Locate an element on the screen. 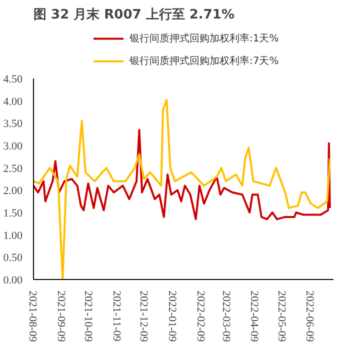  x-tick-label: 2022-06-09 is located at coordinates (310, 316).